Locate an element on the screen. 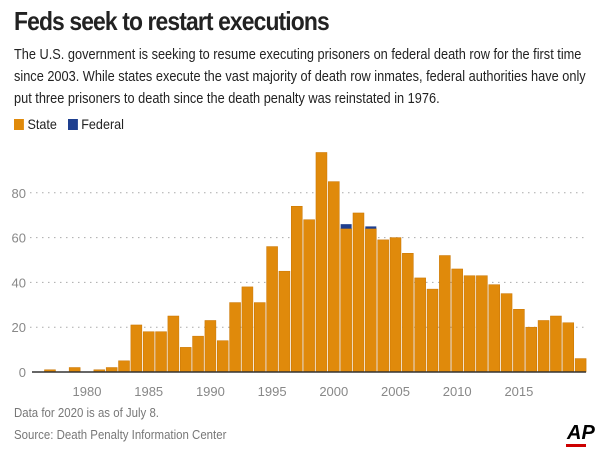 This screenshot has height=460, width=600. bar-state-2008 is located at coordinates (432, 330).